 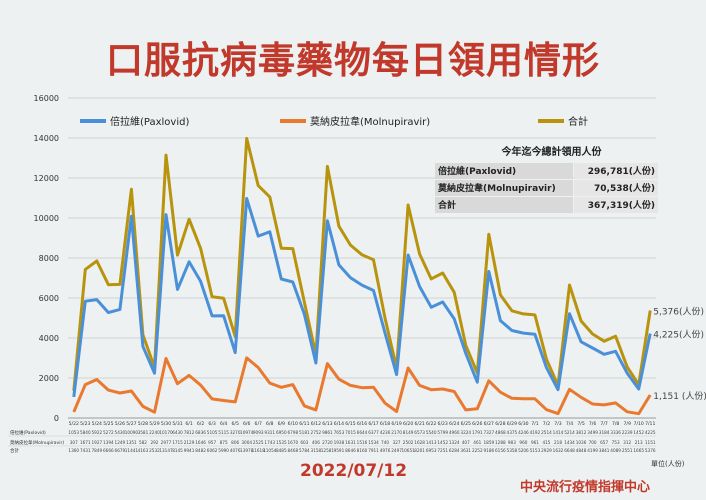 I want to click on table-cell: 1394, so click(x=108, y=442).